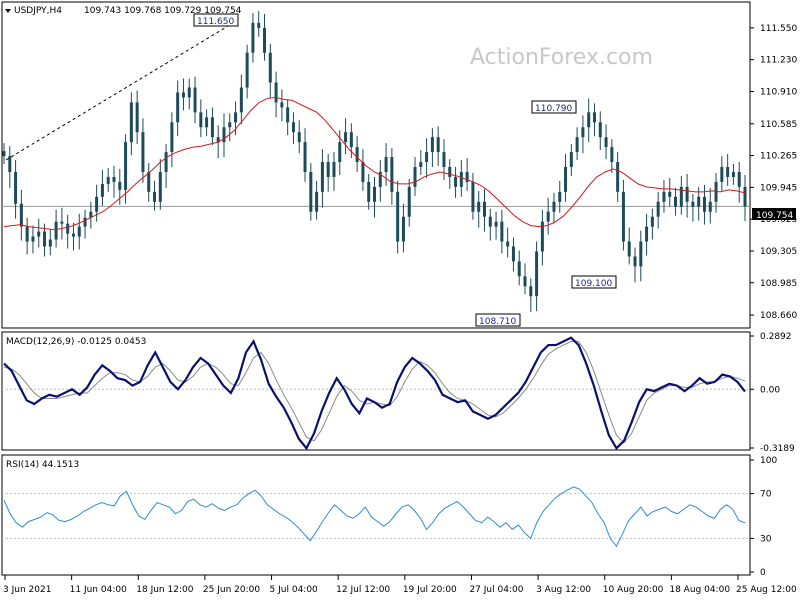  I want to click on rsi-title: RSI(14) 44.1513, so click(42, 465).